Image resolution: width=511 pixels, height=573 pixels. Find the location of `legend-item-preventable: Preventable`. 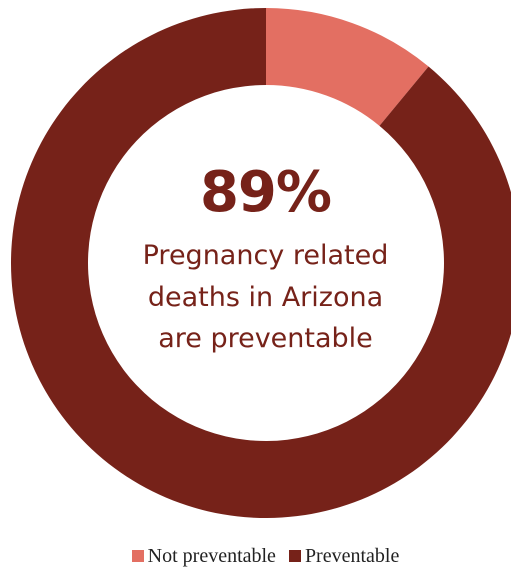

legend-item-preventable: Preventable is located at coordinates (344, 556).